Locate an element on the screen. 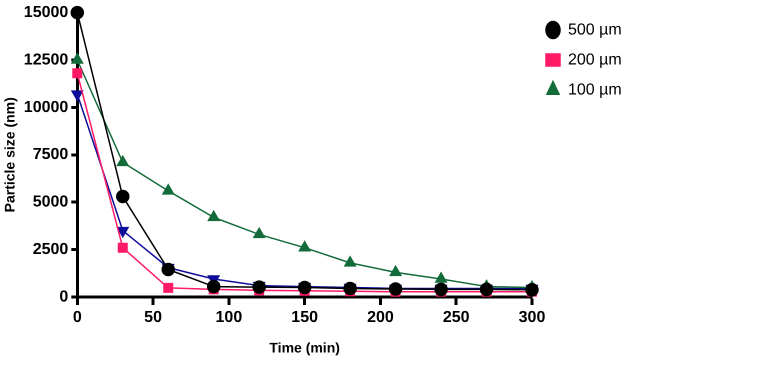 Image resolution: width=776 pixels, height=365 pixels. y-tick-label: 10000 is located at coordinates (46, 107).